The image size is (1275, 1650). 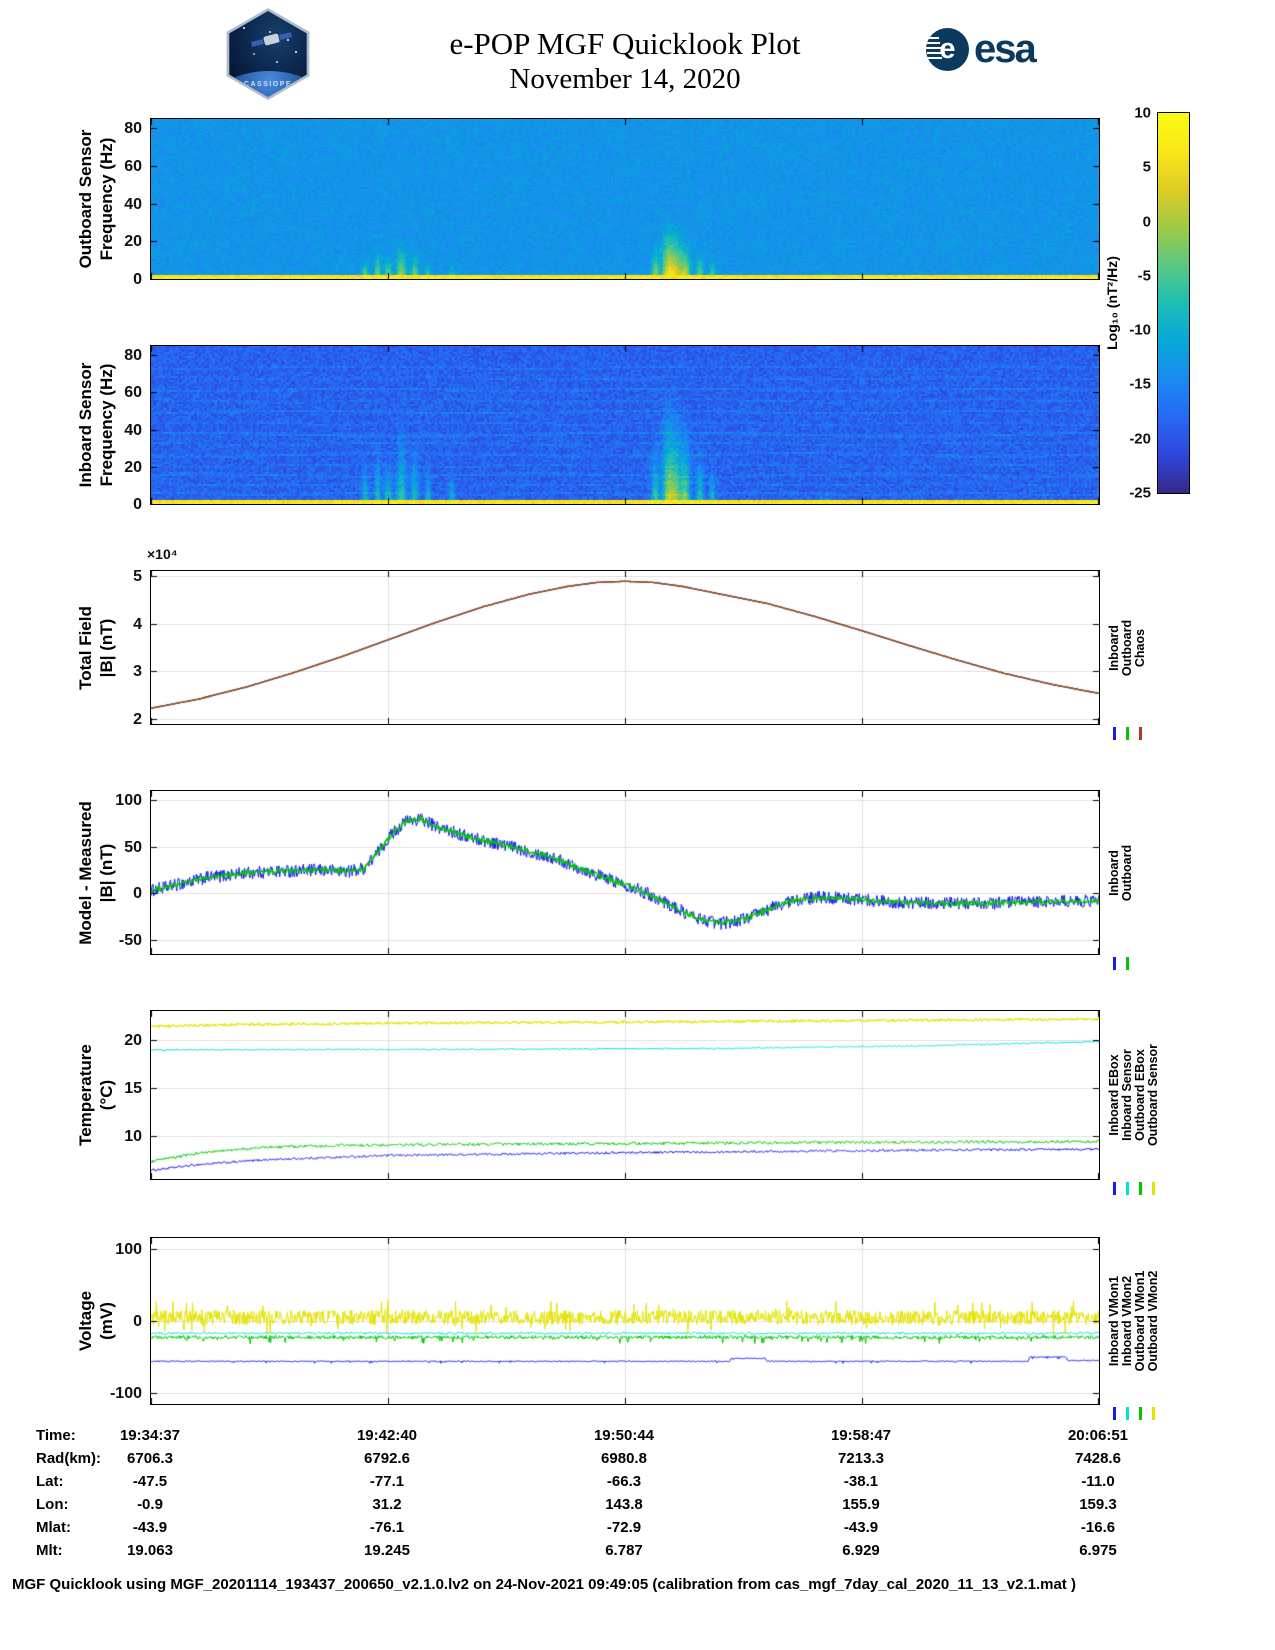 I want to click on colorbar-tick-label: -10, so click(x=1140, y=330).